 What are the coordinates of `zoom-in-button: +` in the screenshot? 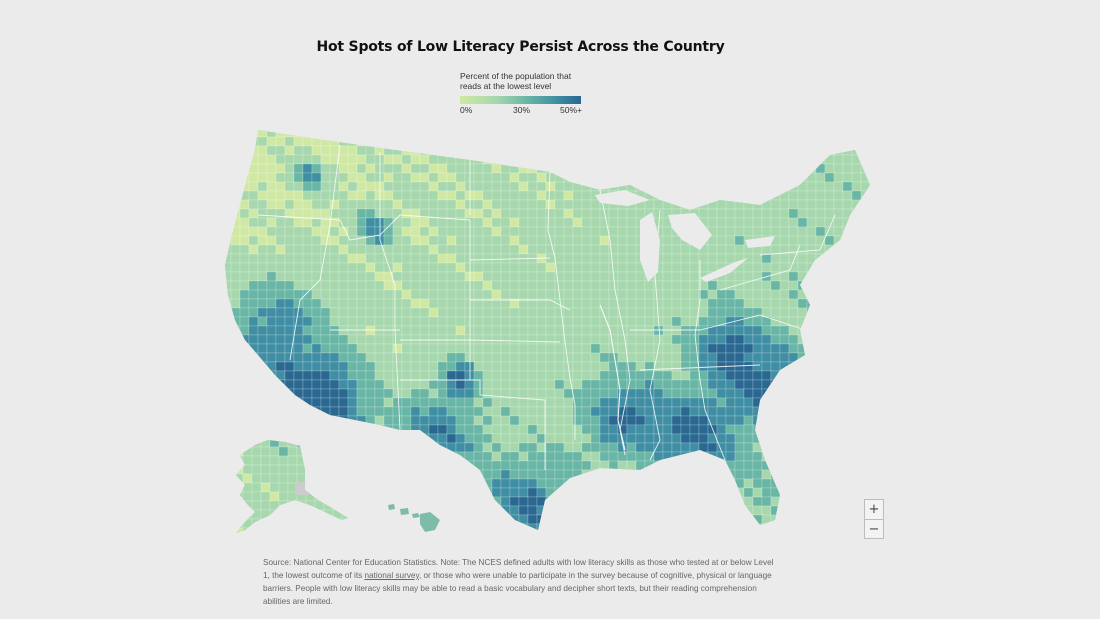 It's located at (874, 509).